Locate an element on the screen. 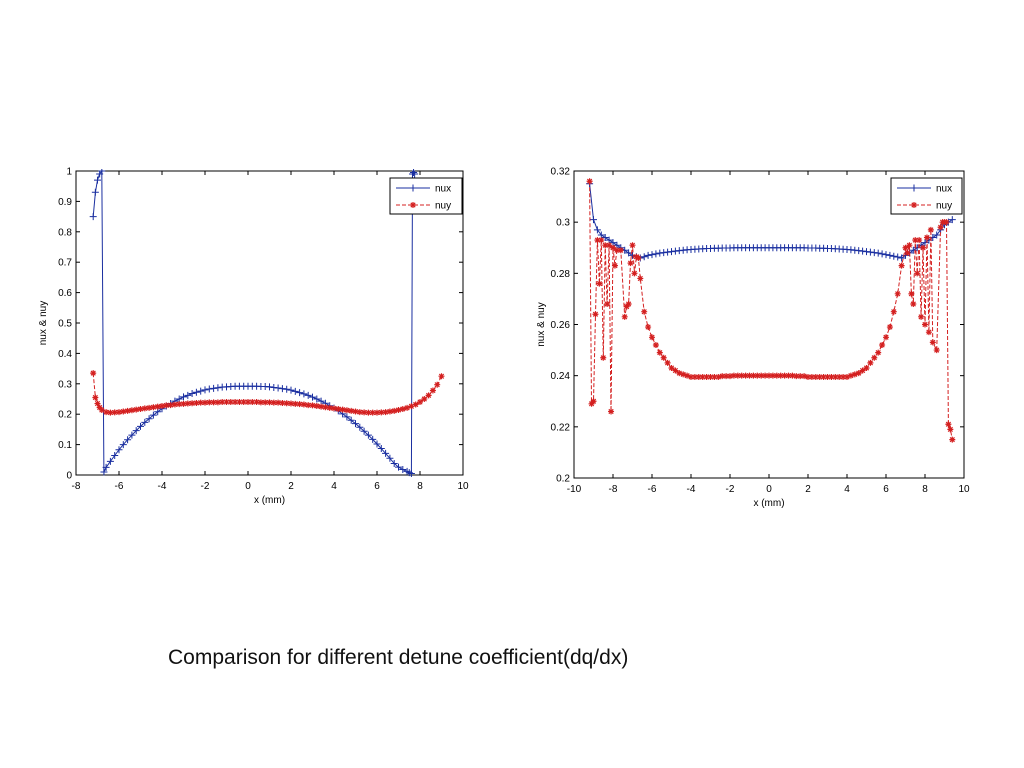  x-tick-label: 8 is located at coordinates (925, 489).